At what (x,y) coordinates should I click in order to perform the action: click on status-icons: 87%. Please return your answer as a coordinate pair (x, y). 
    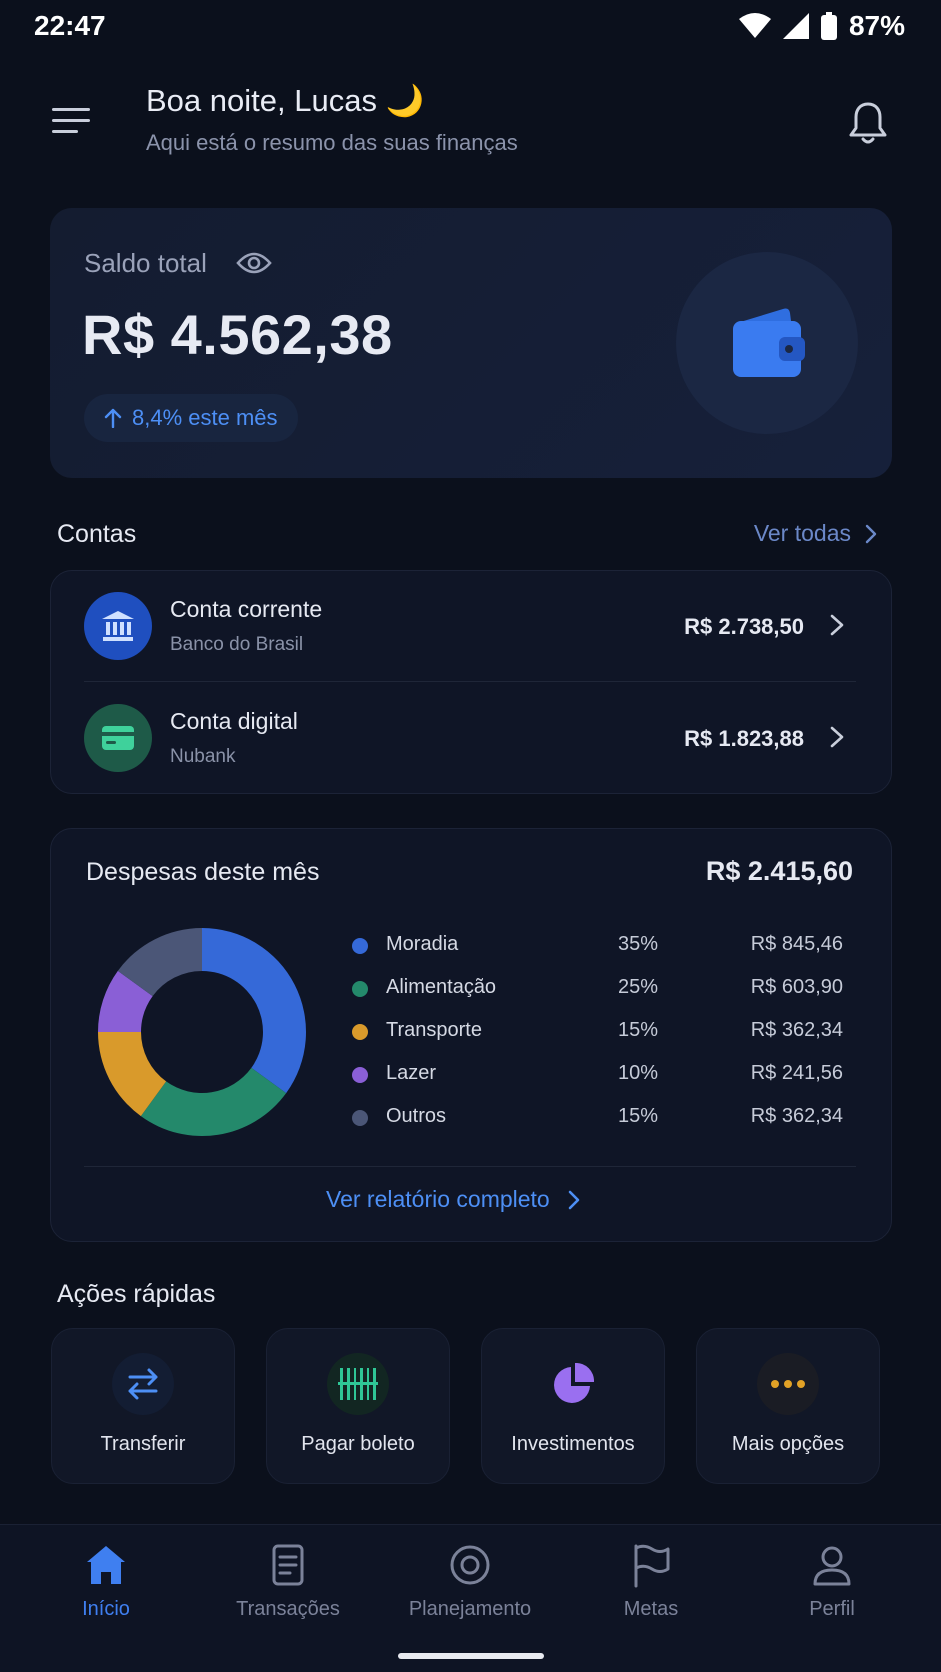
    Looking at the image, I should click on (821, 26).